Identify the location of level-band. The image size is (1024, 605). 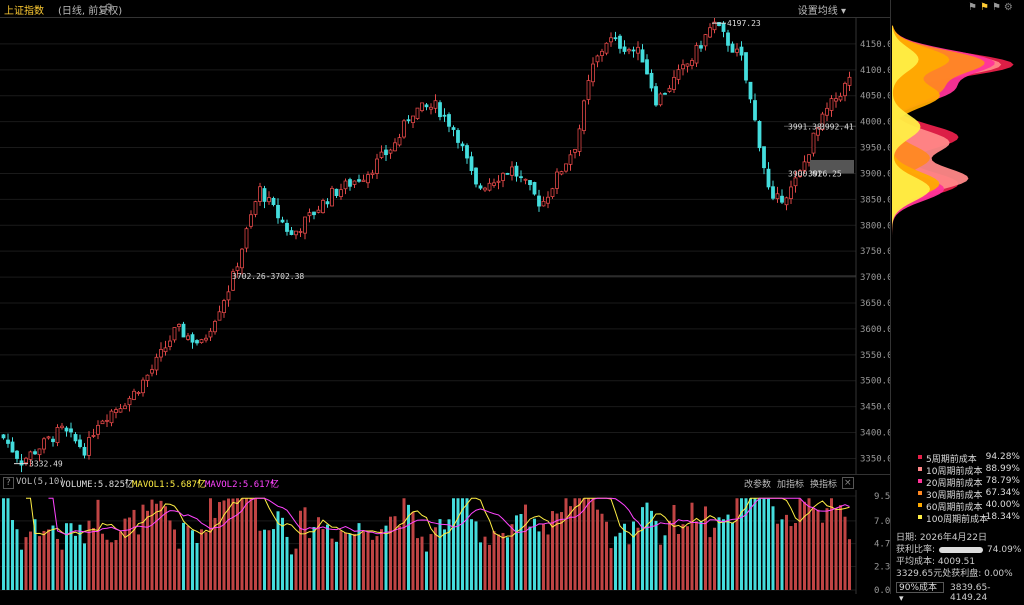
(832, 166).